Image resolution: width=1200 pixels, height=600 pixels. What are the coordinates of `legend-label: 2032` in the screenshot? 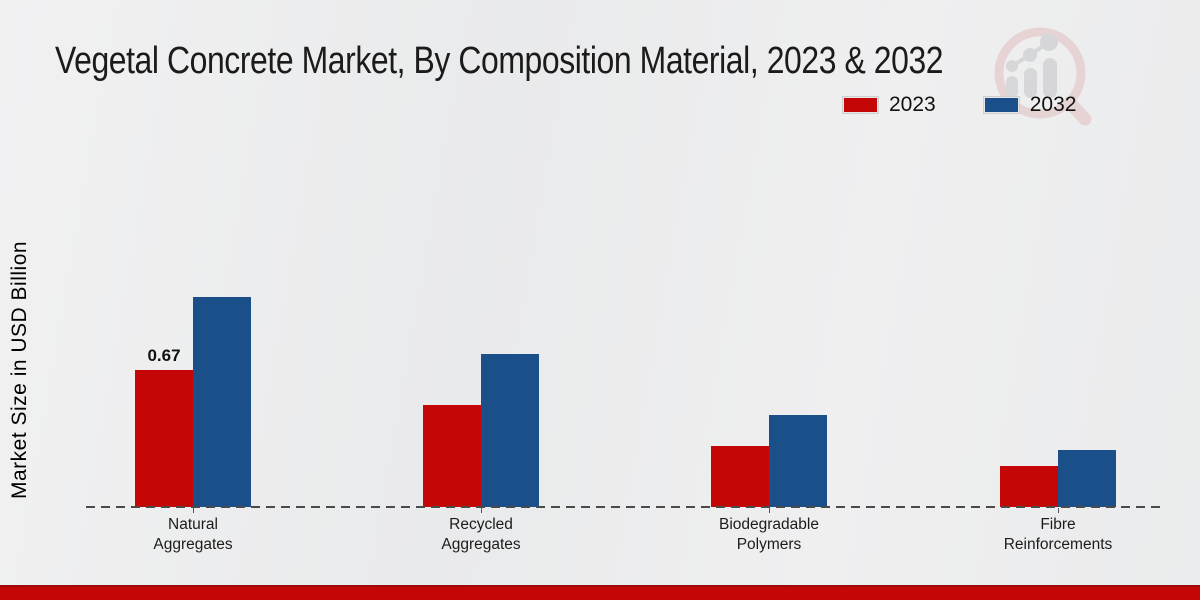 It's located at (1053, 104).